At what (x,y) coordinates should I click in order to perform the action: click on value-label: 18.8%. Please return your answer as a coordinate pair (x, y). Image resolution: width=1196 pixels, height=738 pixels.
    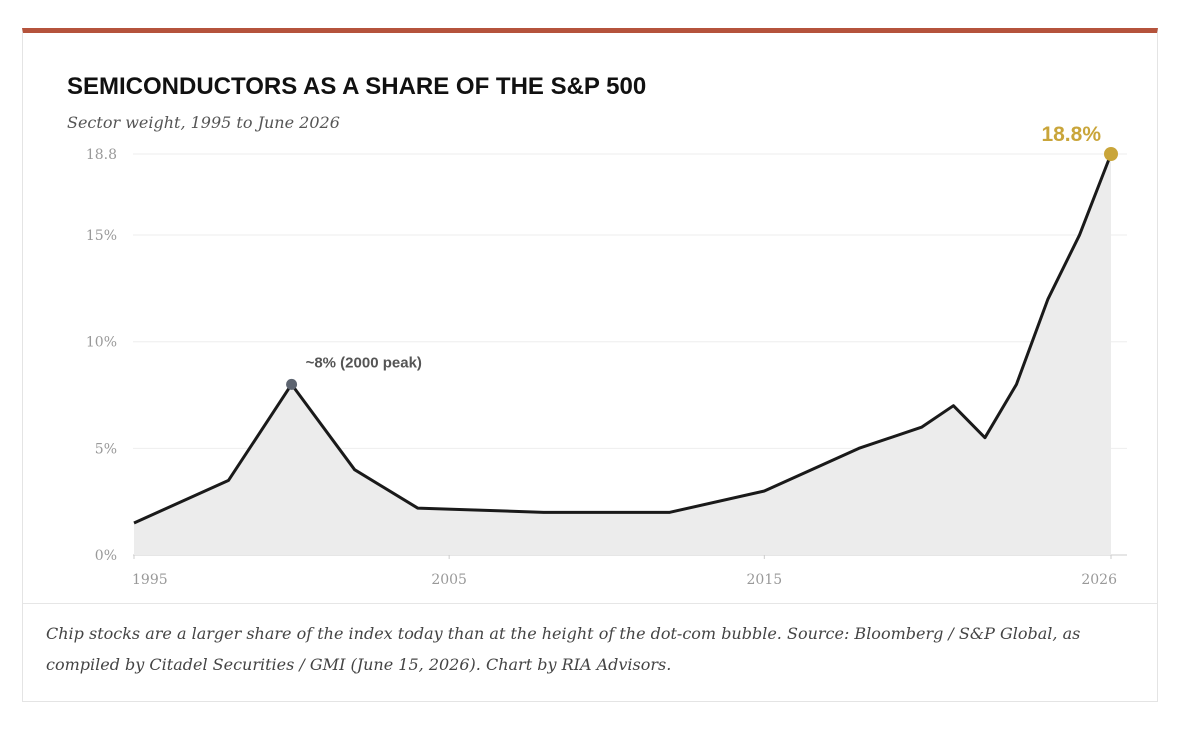
    Looking at the image, I should click on (1071, 134).